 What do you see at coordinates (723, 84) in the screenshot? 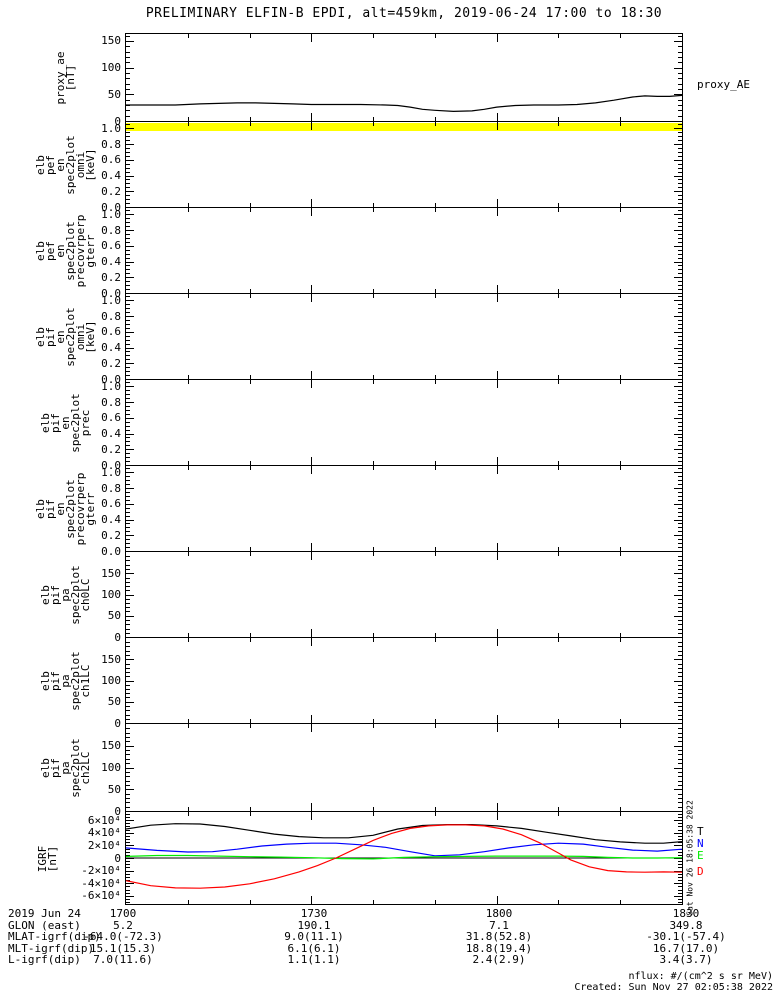
I see `legend-proxy_AE: proxy_AE` at bounding box center [723, 84].